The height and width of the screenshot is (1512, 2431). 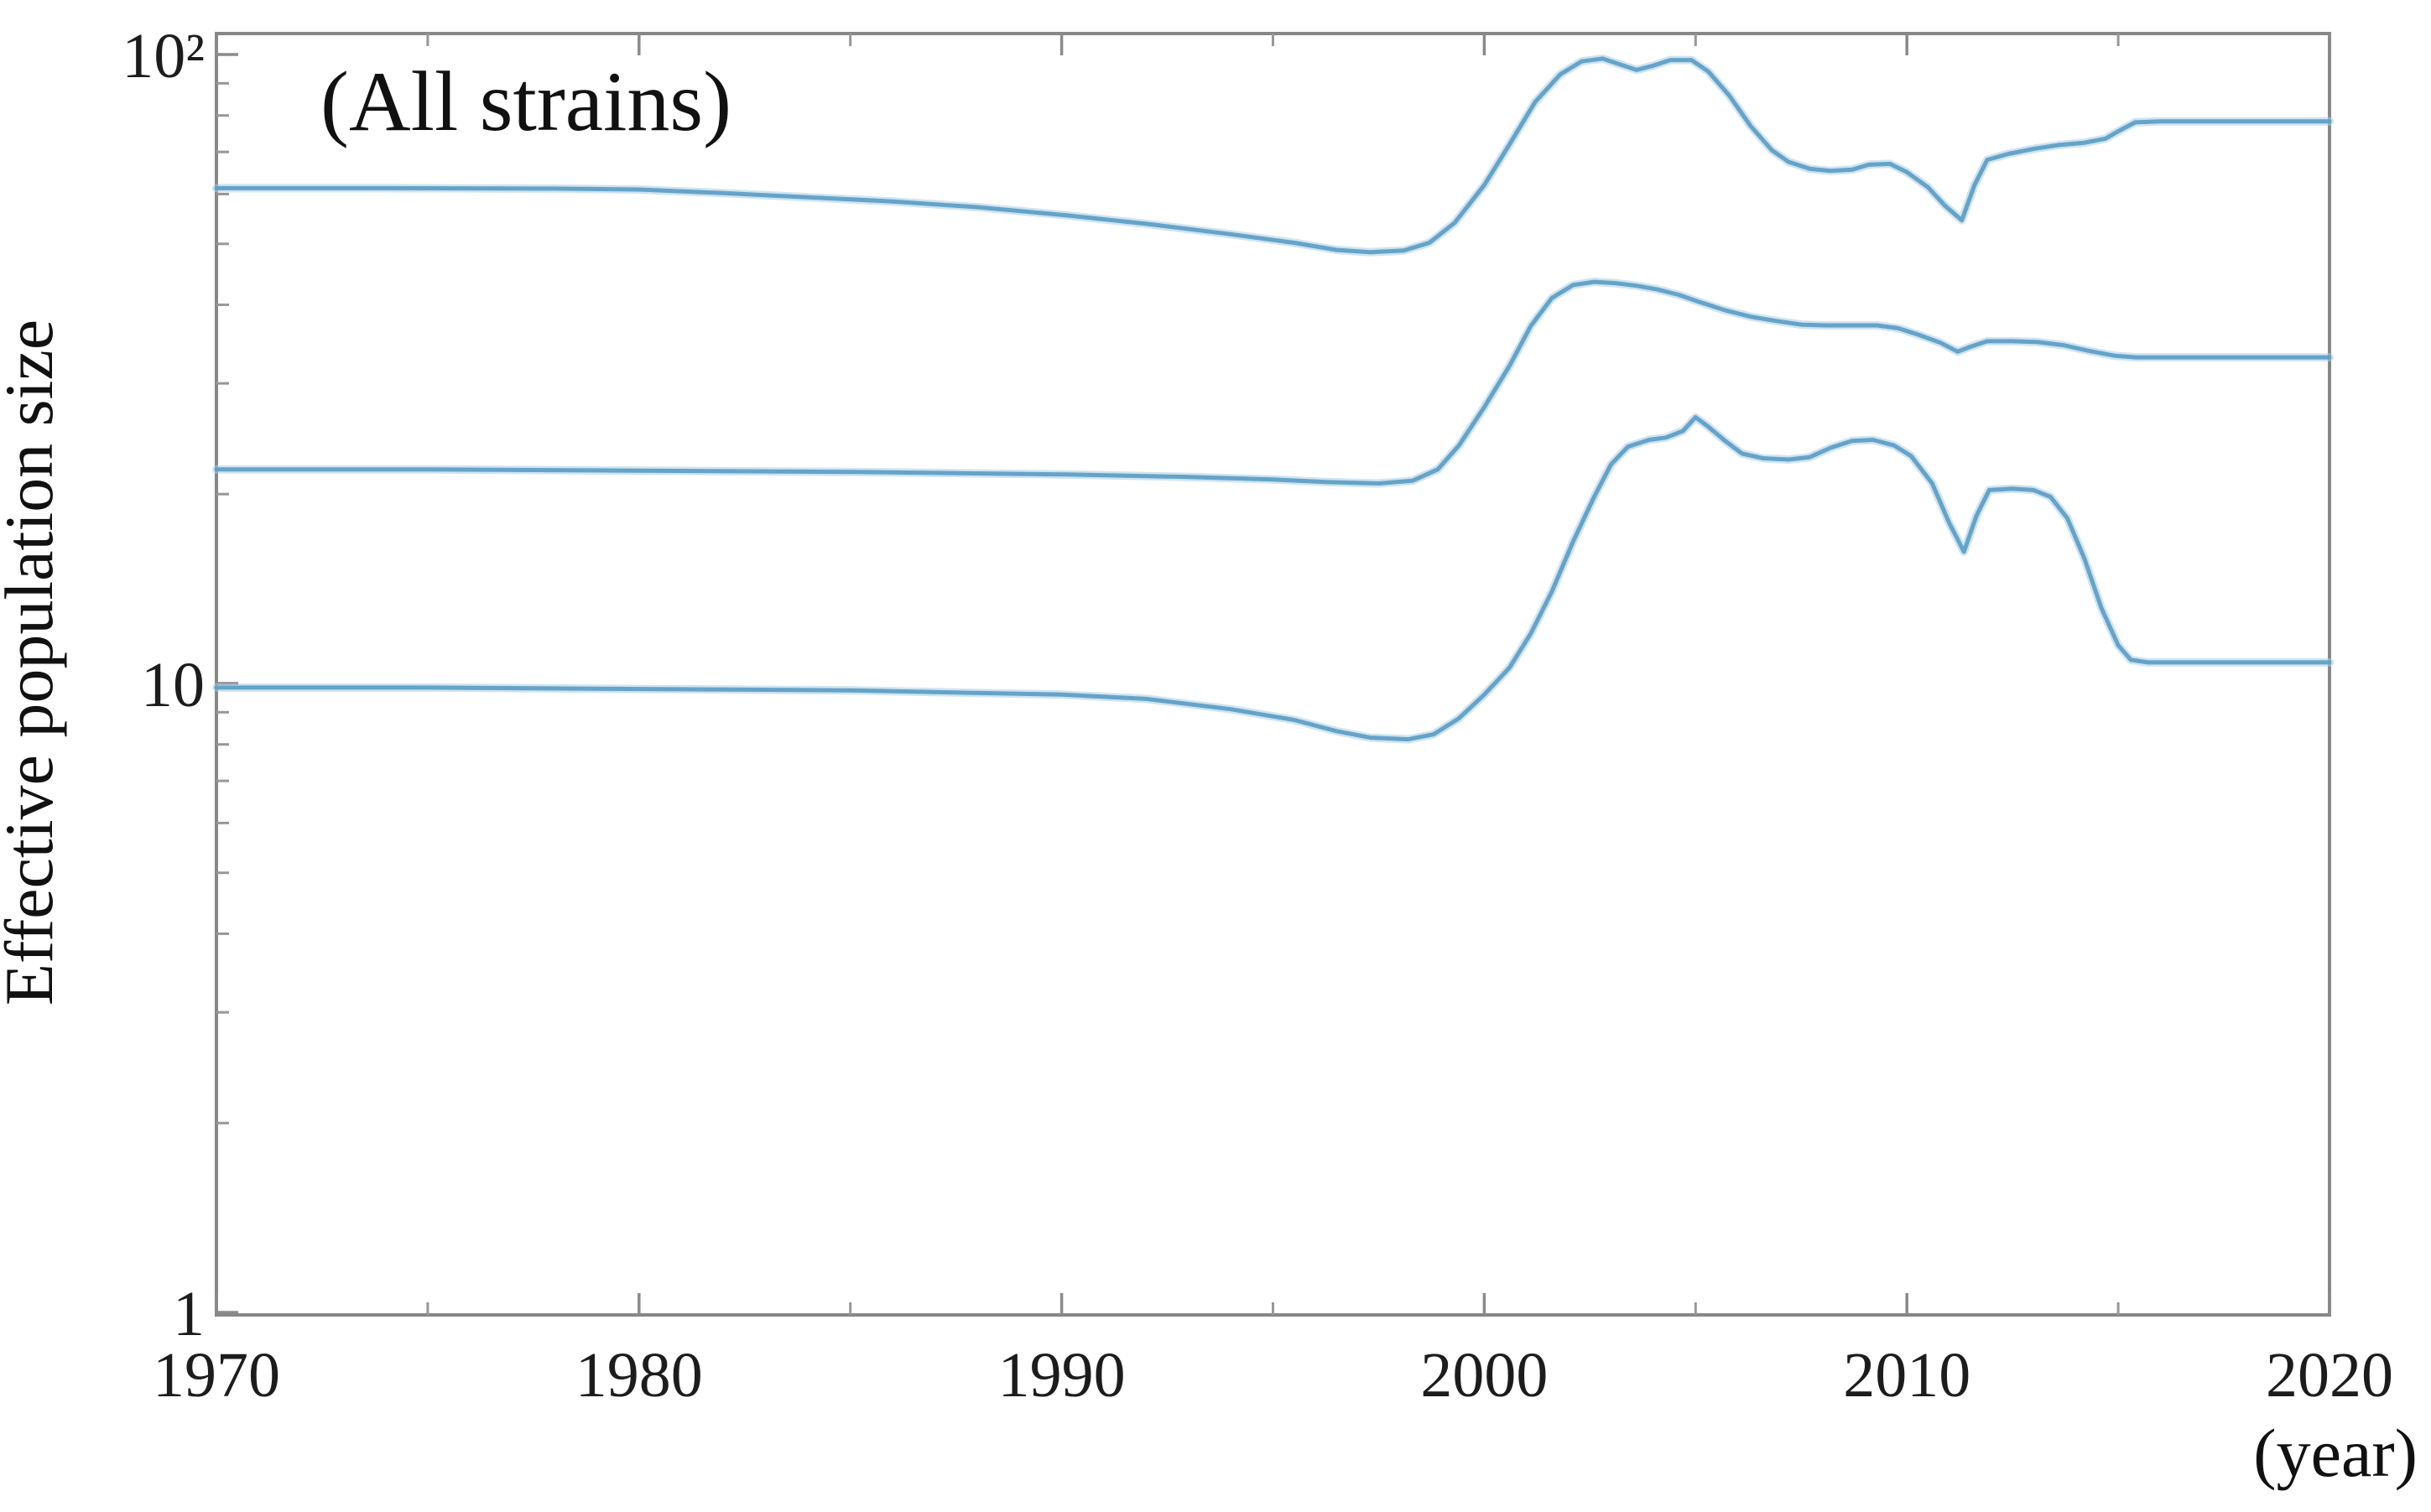 I want to click on y-tick-label: 10², so click(x=163, y=56).